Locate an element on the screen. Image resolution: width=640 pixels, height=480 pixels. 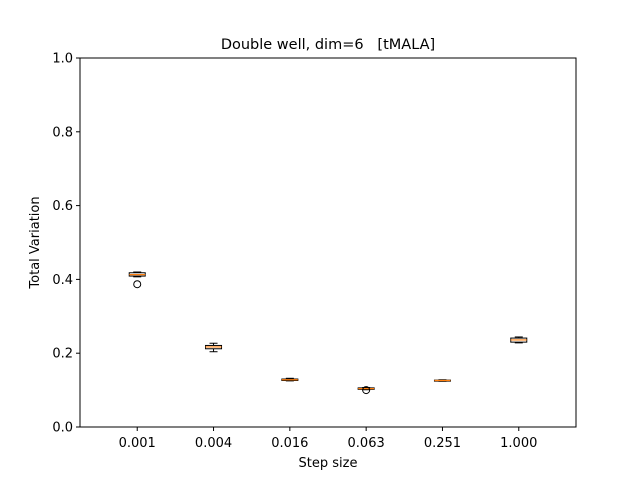
x-tick-label: 0.251 is located at coordinates (442, 443).